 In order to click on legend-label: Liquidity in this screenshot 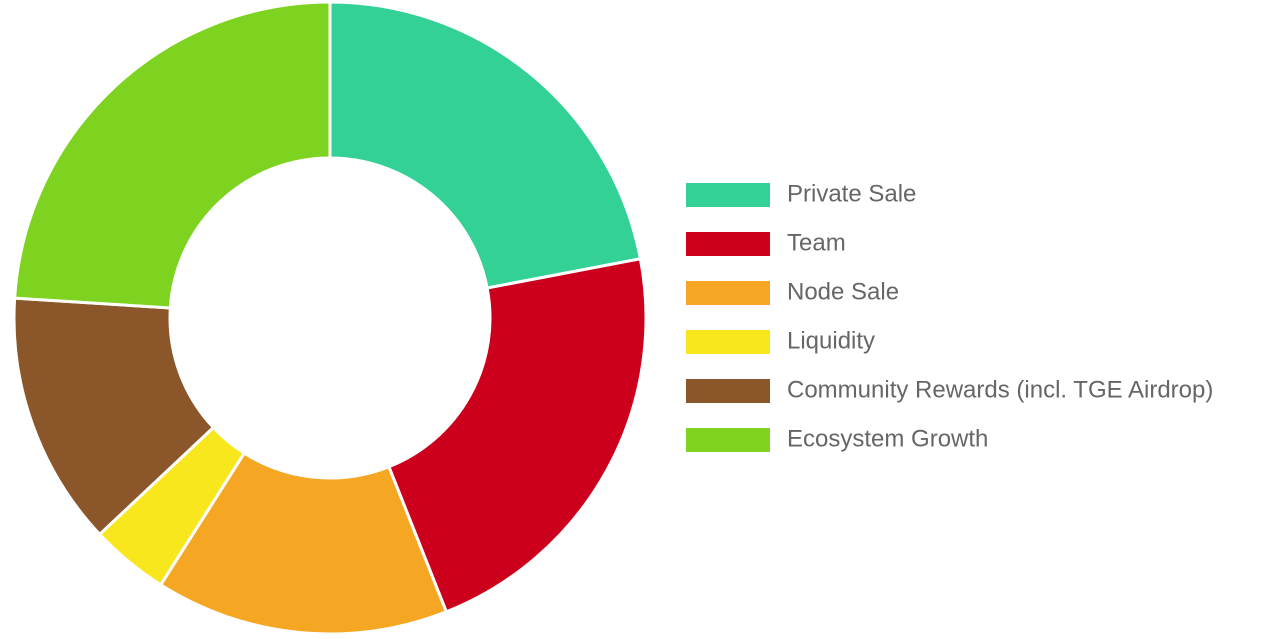, I will do `click(831, 340)`.